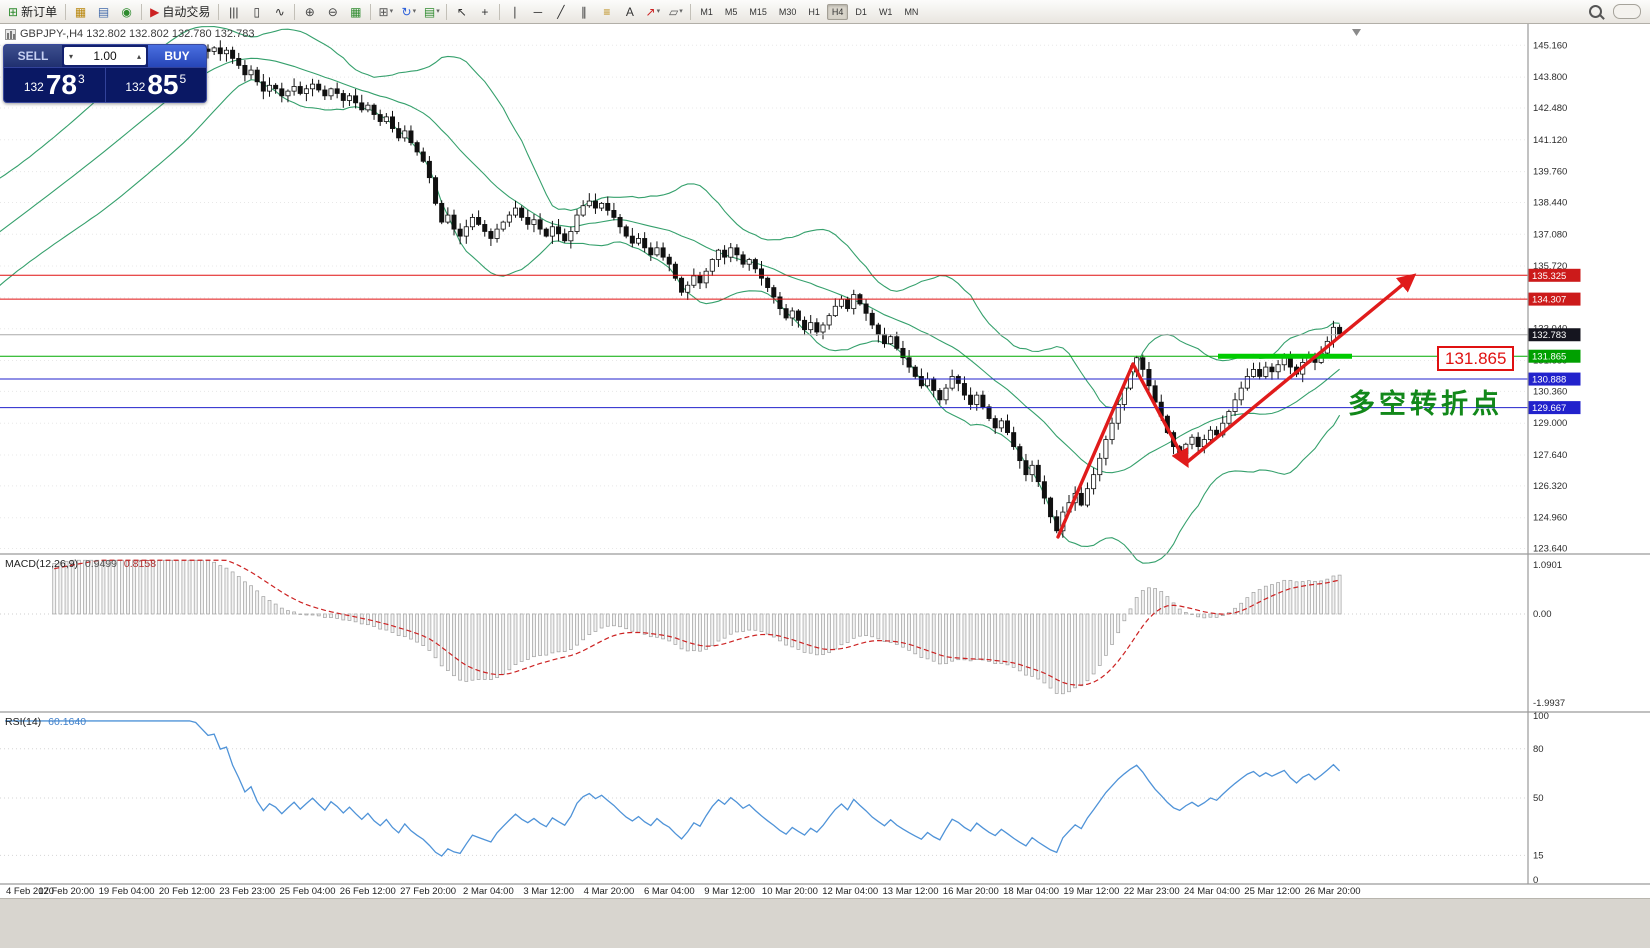 The height and width of the screenshot is (948, 1650). I want to click on arrows-icon: ↗ ▾, so click(652, 12).